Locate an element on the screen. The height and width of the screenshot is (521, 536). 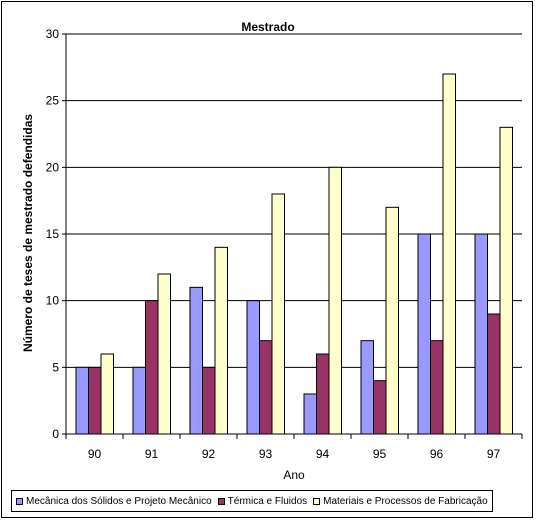
y-tick-label: 10 is located at coordinates (53, 301).